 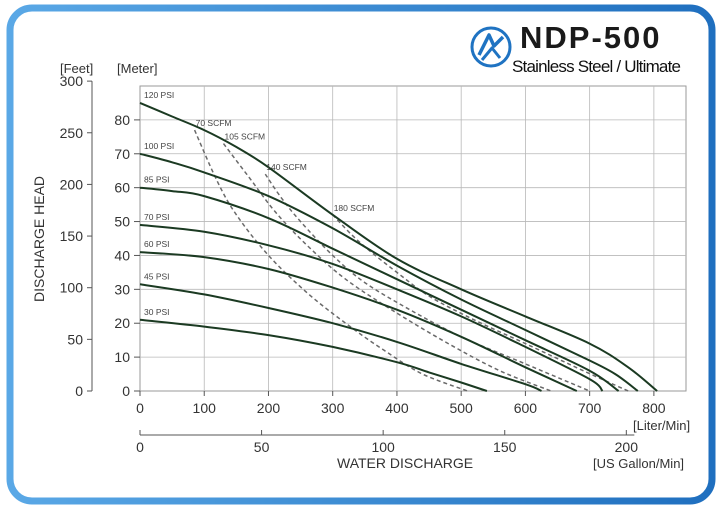 I want to click on x-tick-label-lpm: 400, so click(x=397, y=408).